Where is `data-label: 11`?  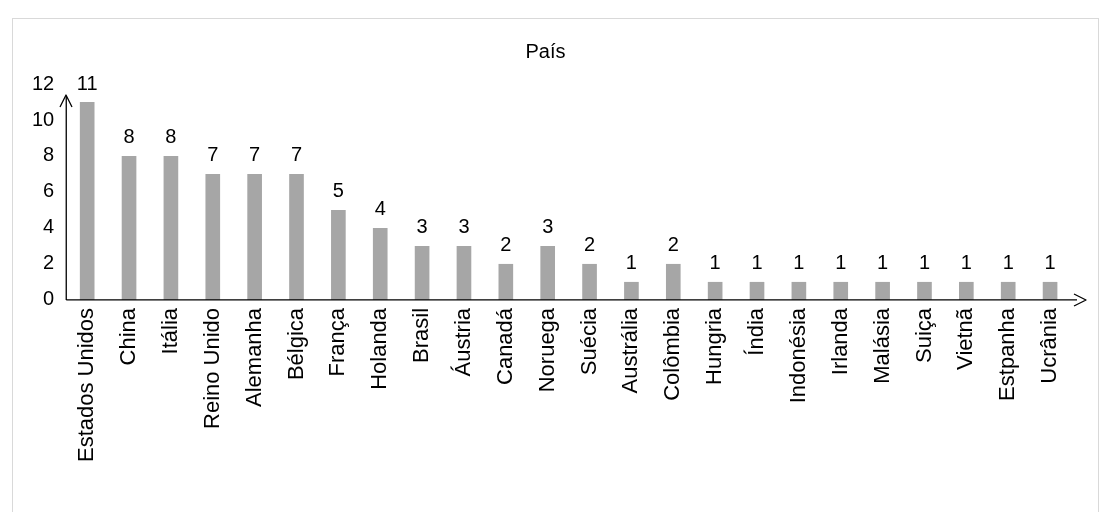
data-label: 11 is located at coordinates (87, 82).